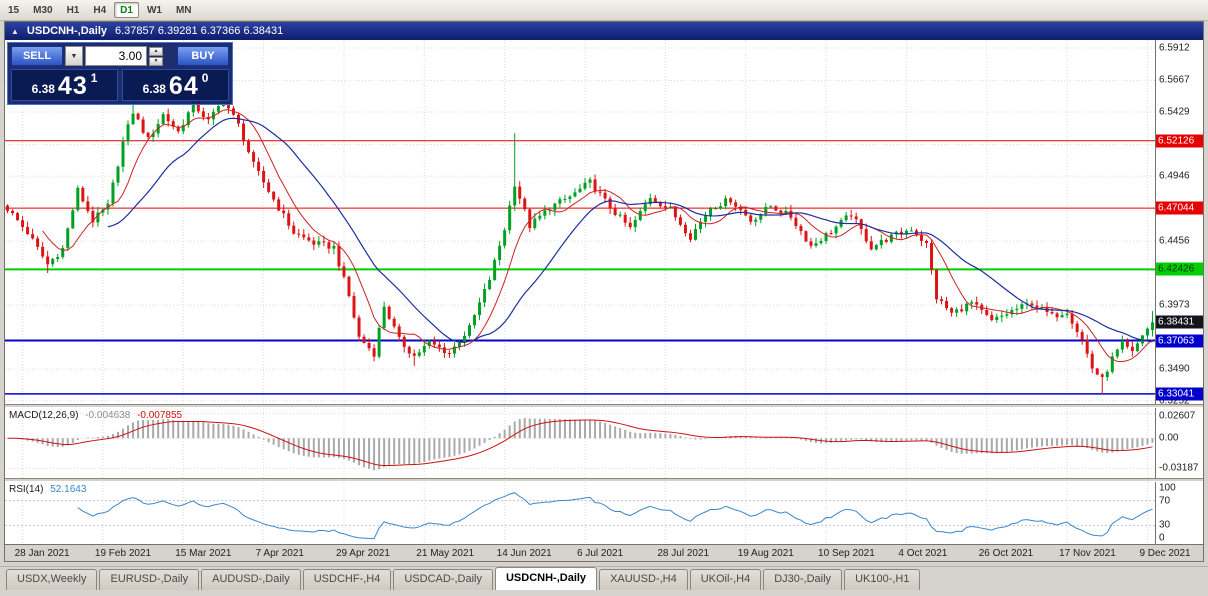 The image size is (1208, 596). Describe the element at coordinates (1174, 48) in the screenshot. I see `price-axis-label: 6.5912` at that location.